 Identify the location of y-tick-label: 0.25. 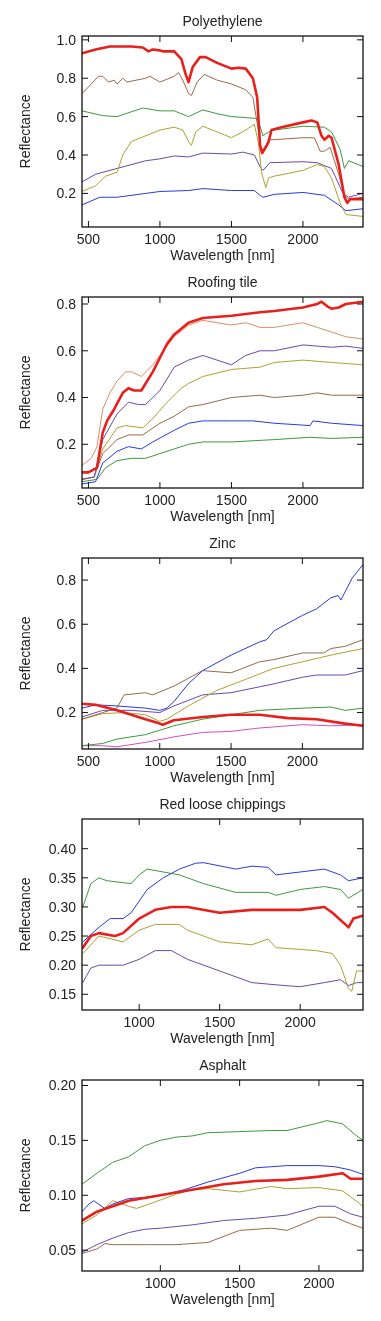
(62, 935).